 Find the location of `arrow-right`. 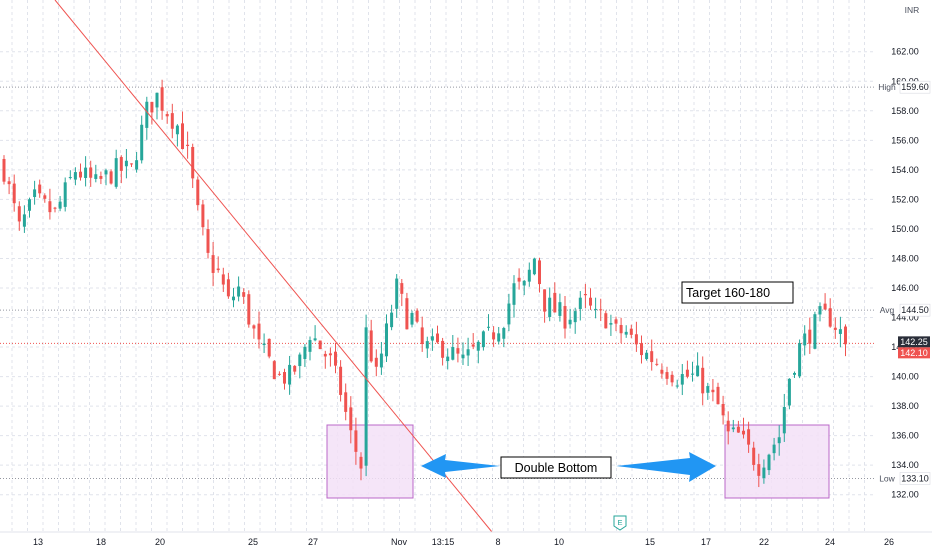

arrow-right is located at coordinates (666, 467).